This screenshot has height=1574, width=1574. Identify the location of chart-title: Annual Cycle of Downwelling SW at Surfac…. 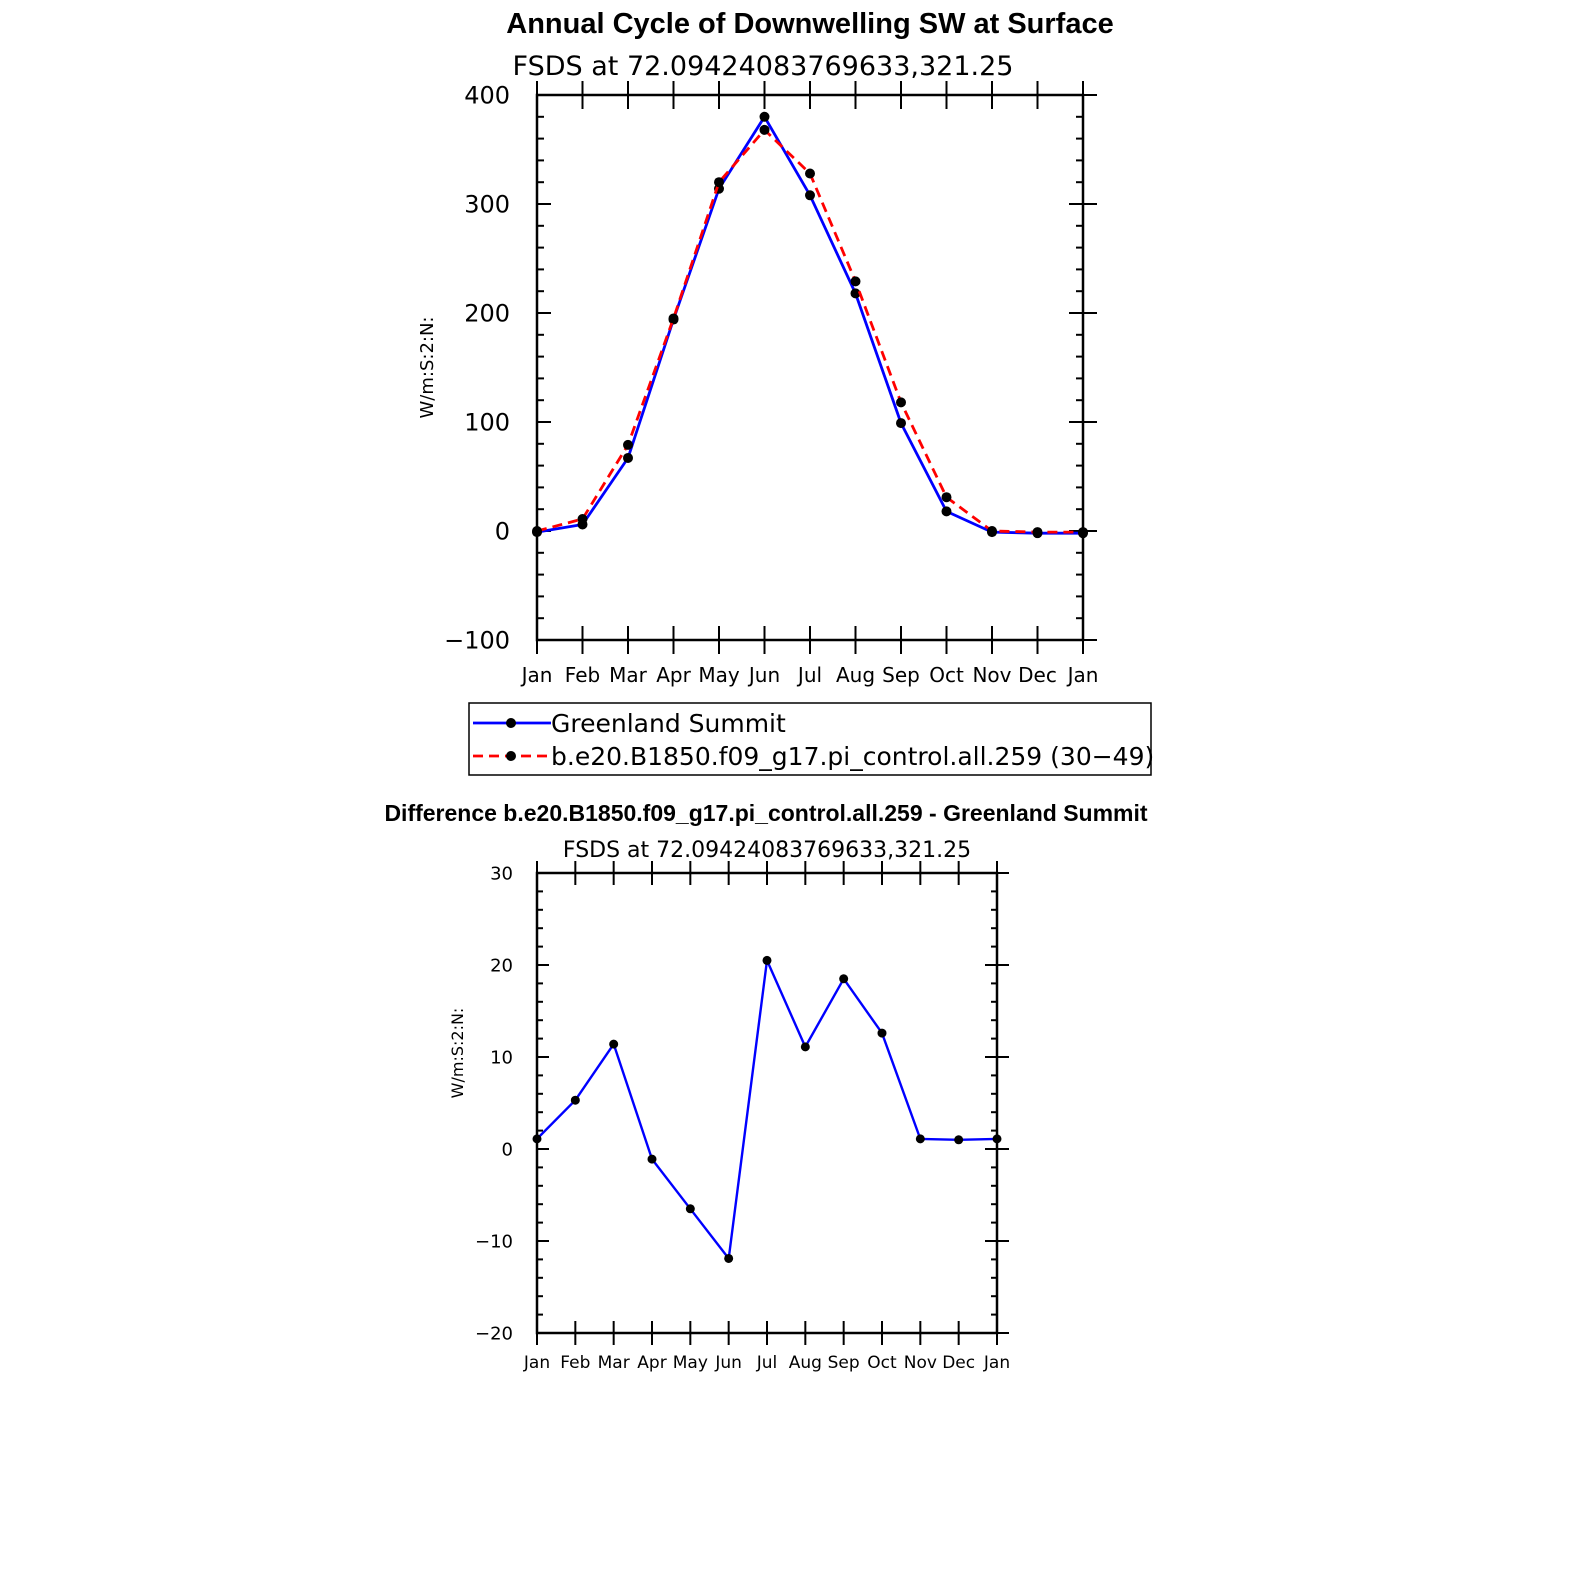
(810, 24).